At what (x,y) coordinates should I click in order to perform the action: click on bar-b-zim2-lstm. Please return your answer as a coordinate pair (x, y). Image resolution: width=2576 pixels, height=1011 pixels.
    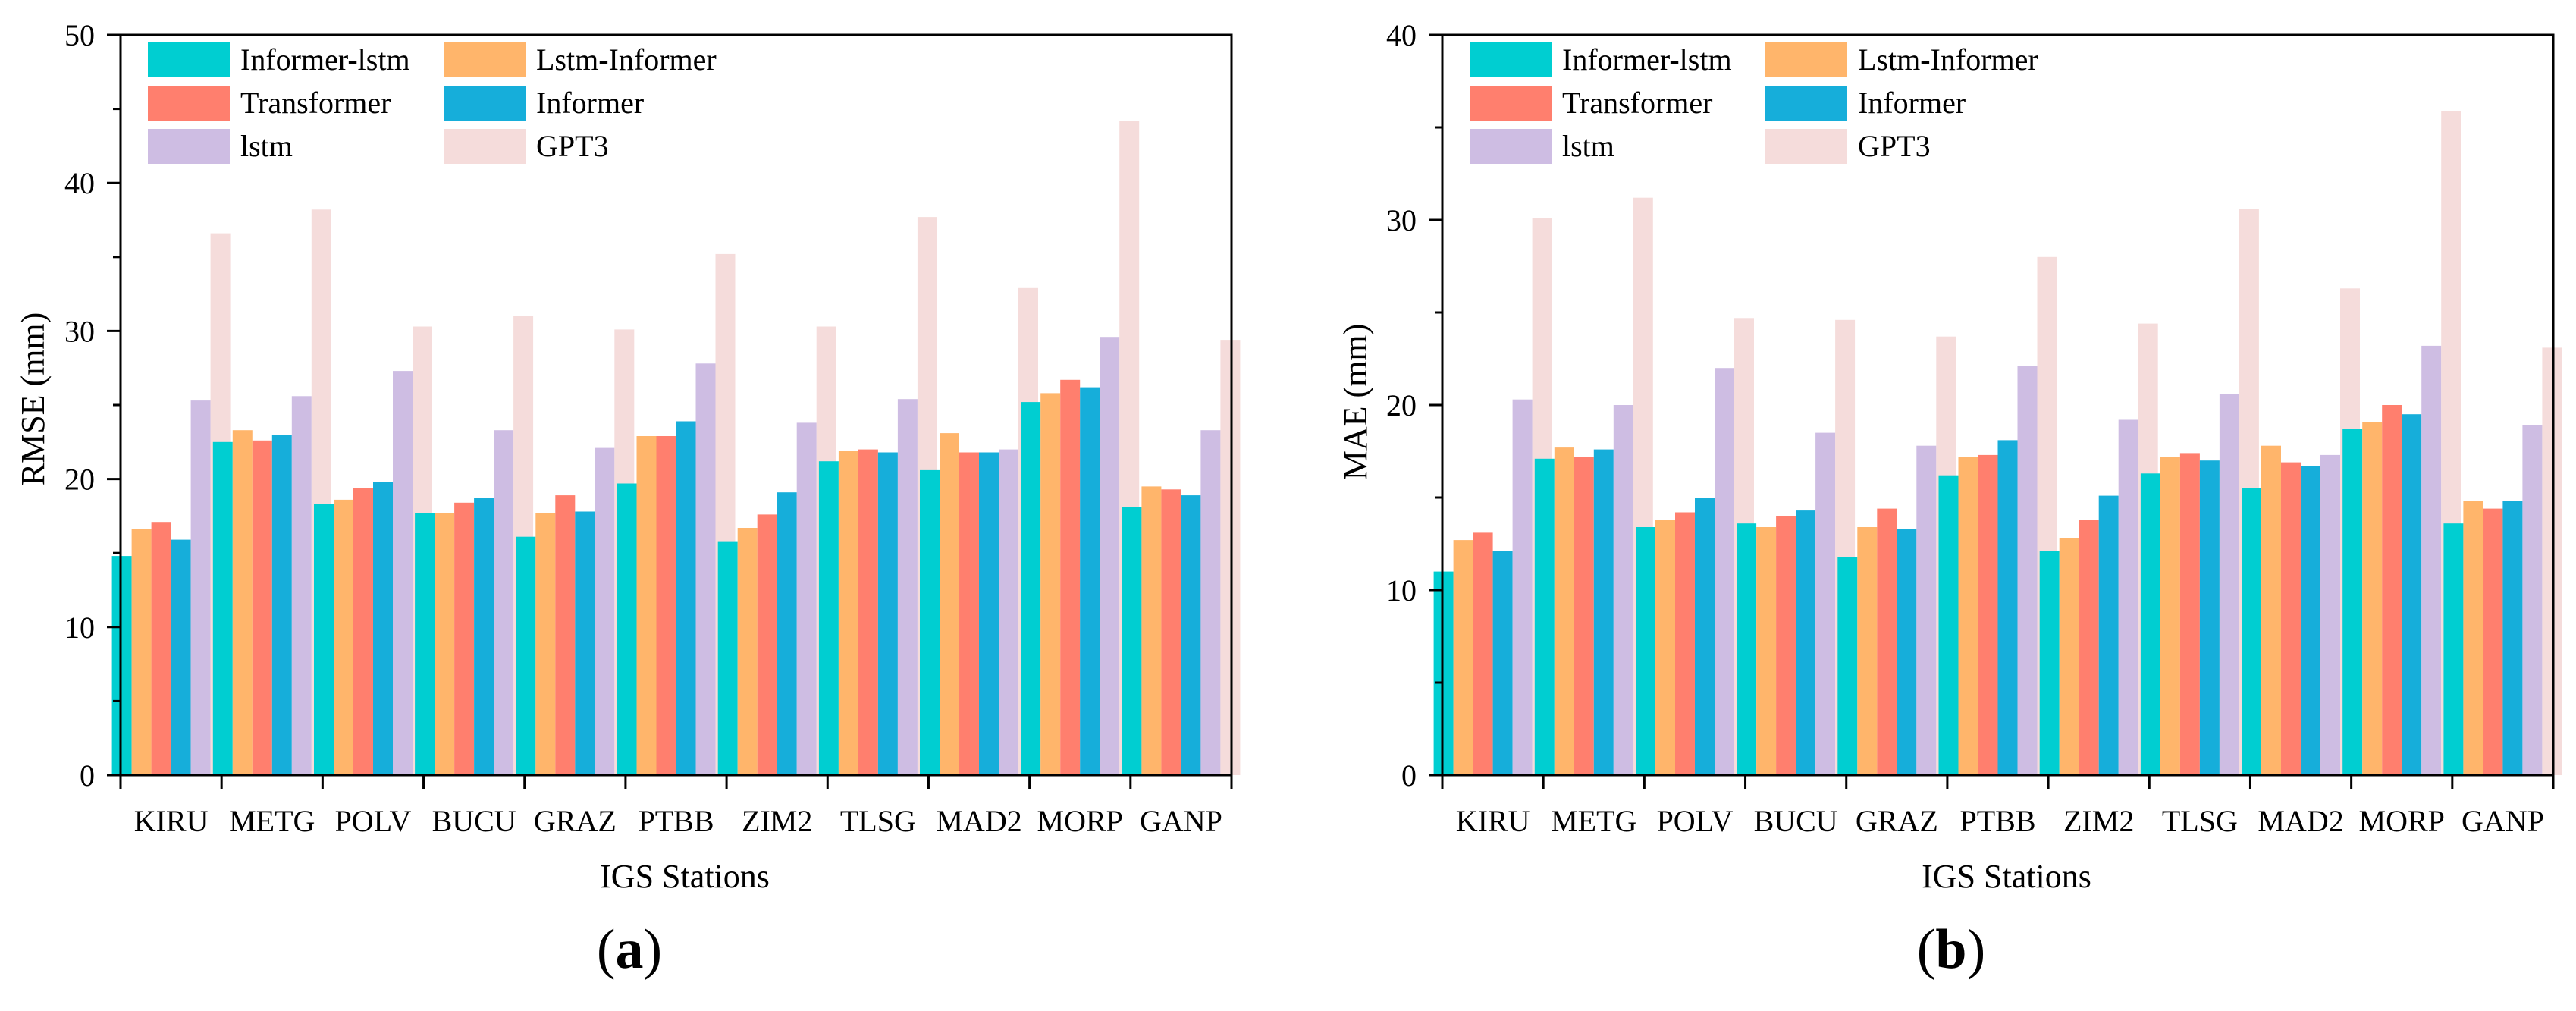
    Looking at the image, I should click on (2128, 597).